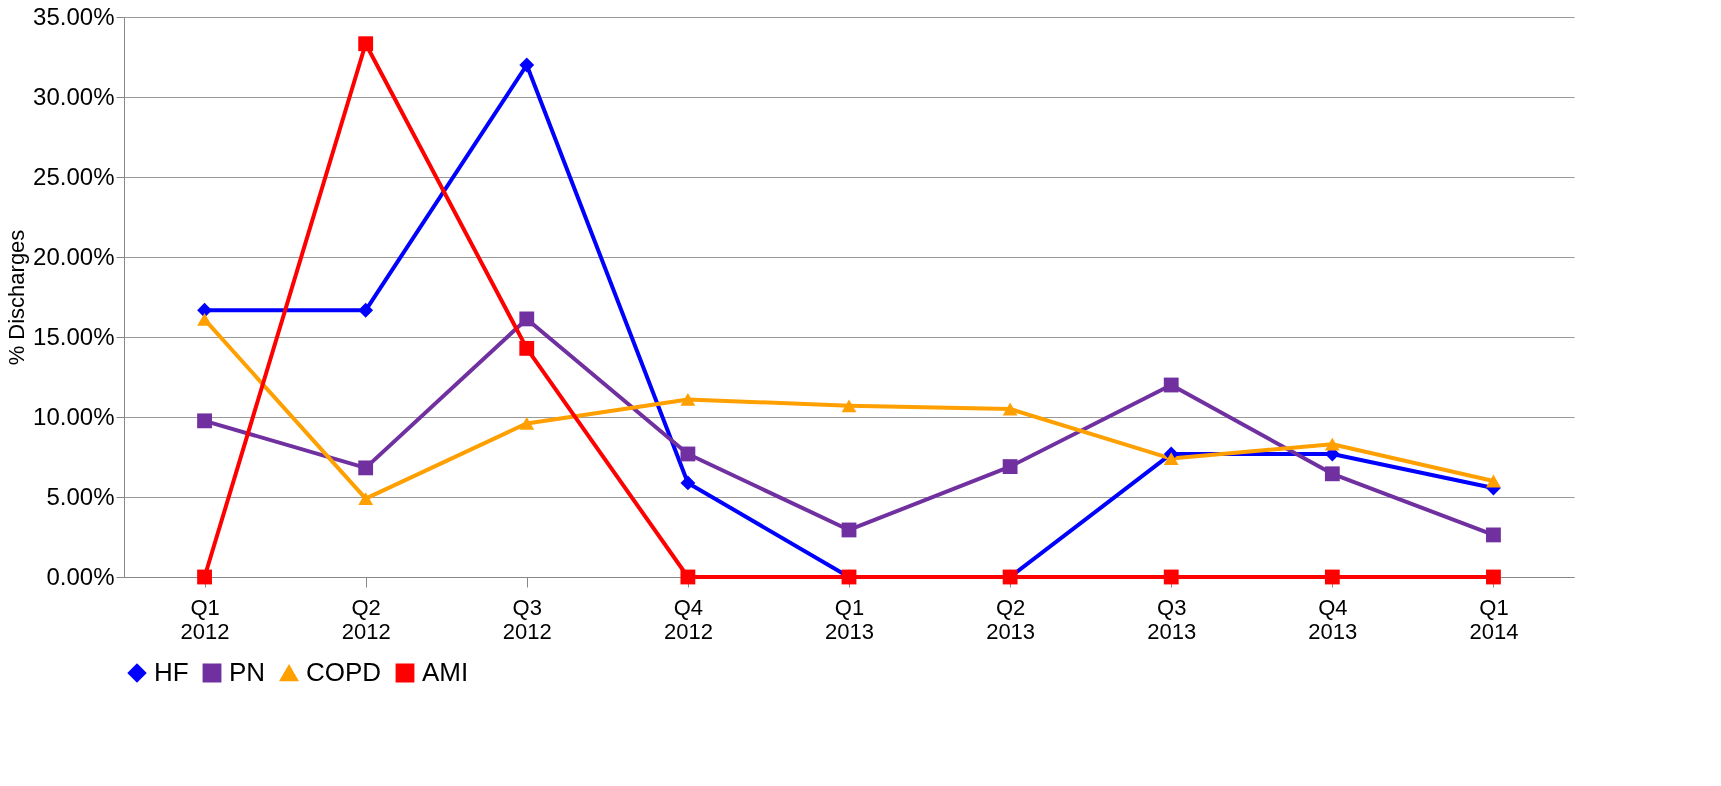 The width and height of the screenshot is (1721, 786). Describe the element at coordinates (445, 672) in the screenshot. I see `legend-label: AMI` at that location.